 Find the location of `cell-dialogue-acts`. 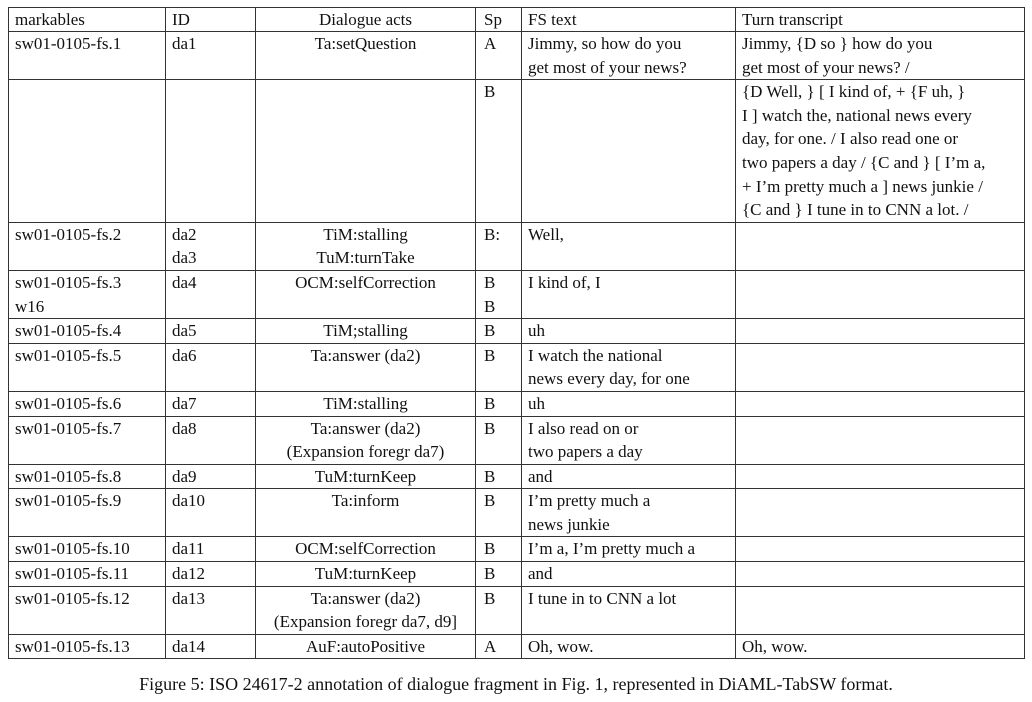

cell-dialogue-acts is located at coordinates (365, 151).